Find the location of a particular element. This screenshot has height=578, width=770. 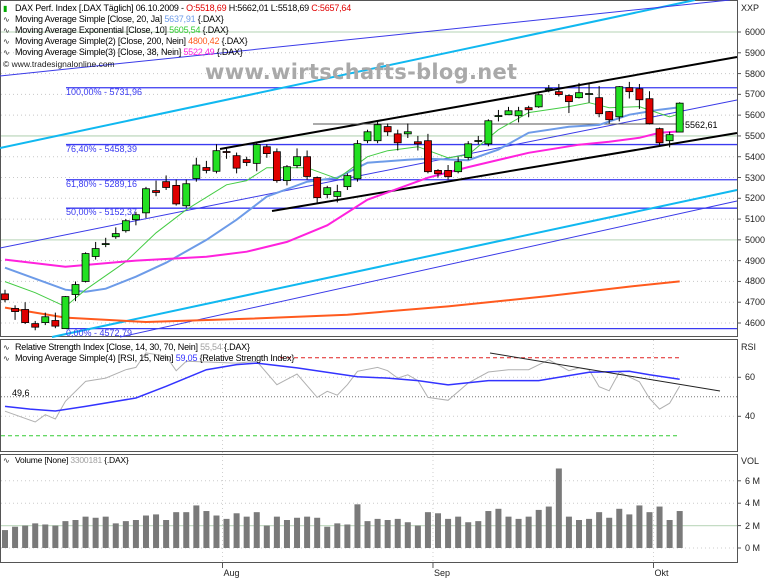

volume-tick-label: 4 M is located at coordinates (753, 503).